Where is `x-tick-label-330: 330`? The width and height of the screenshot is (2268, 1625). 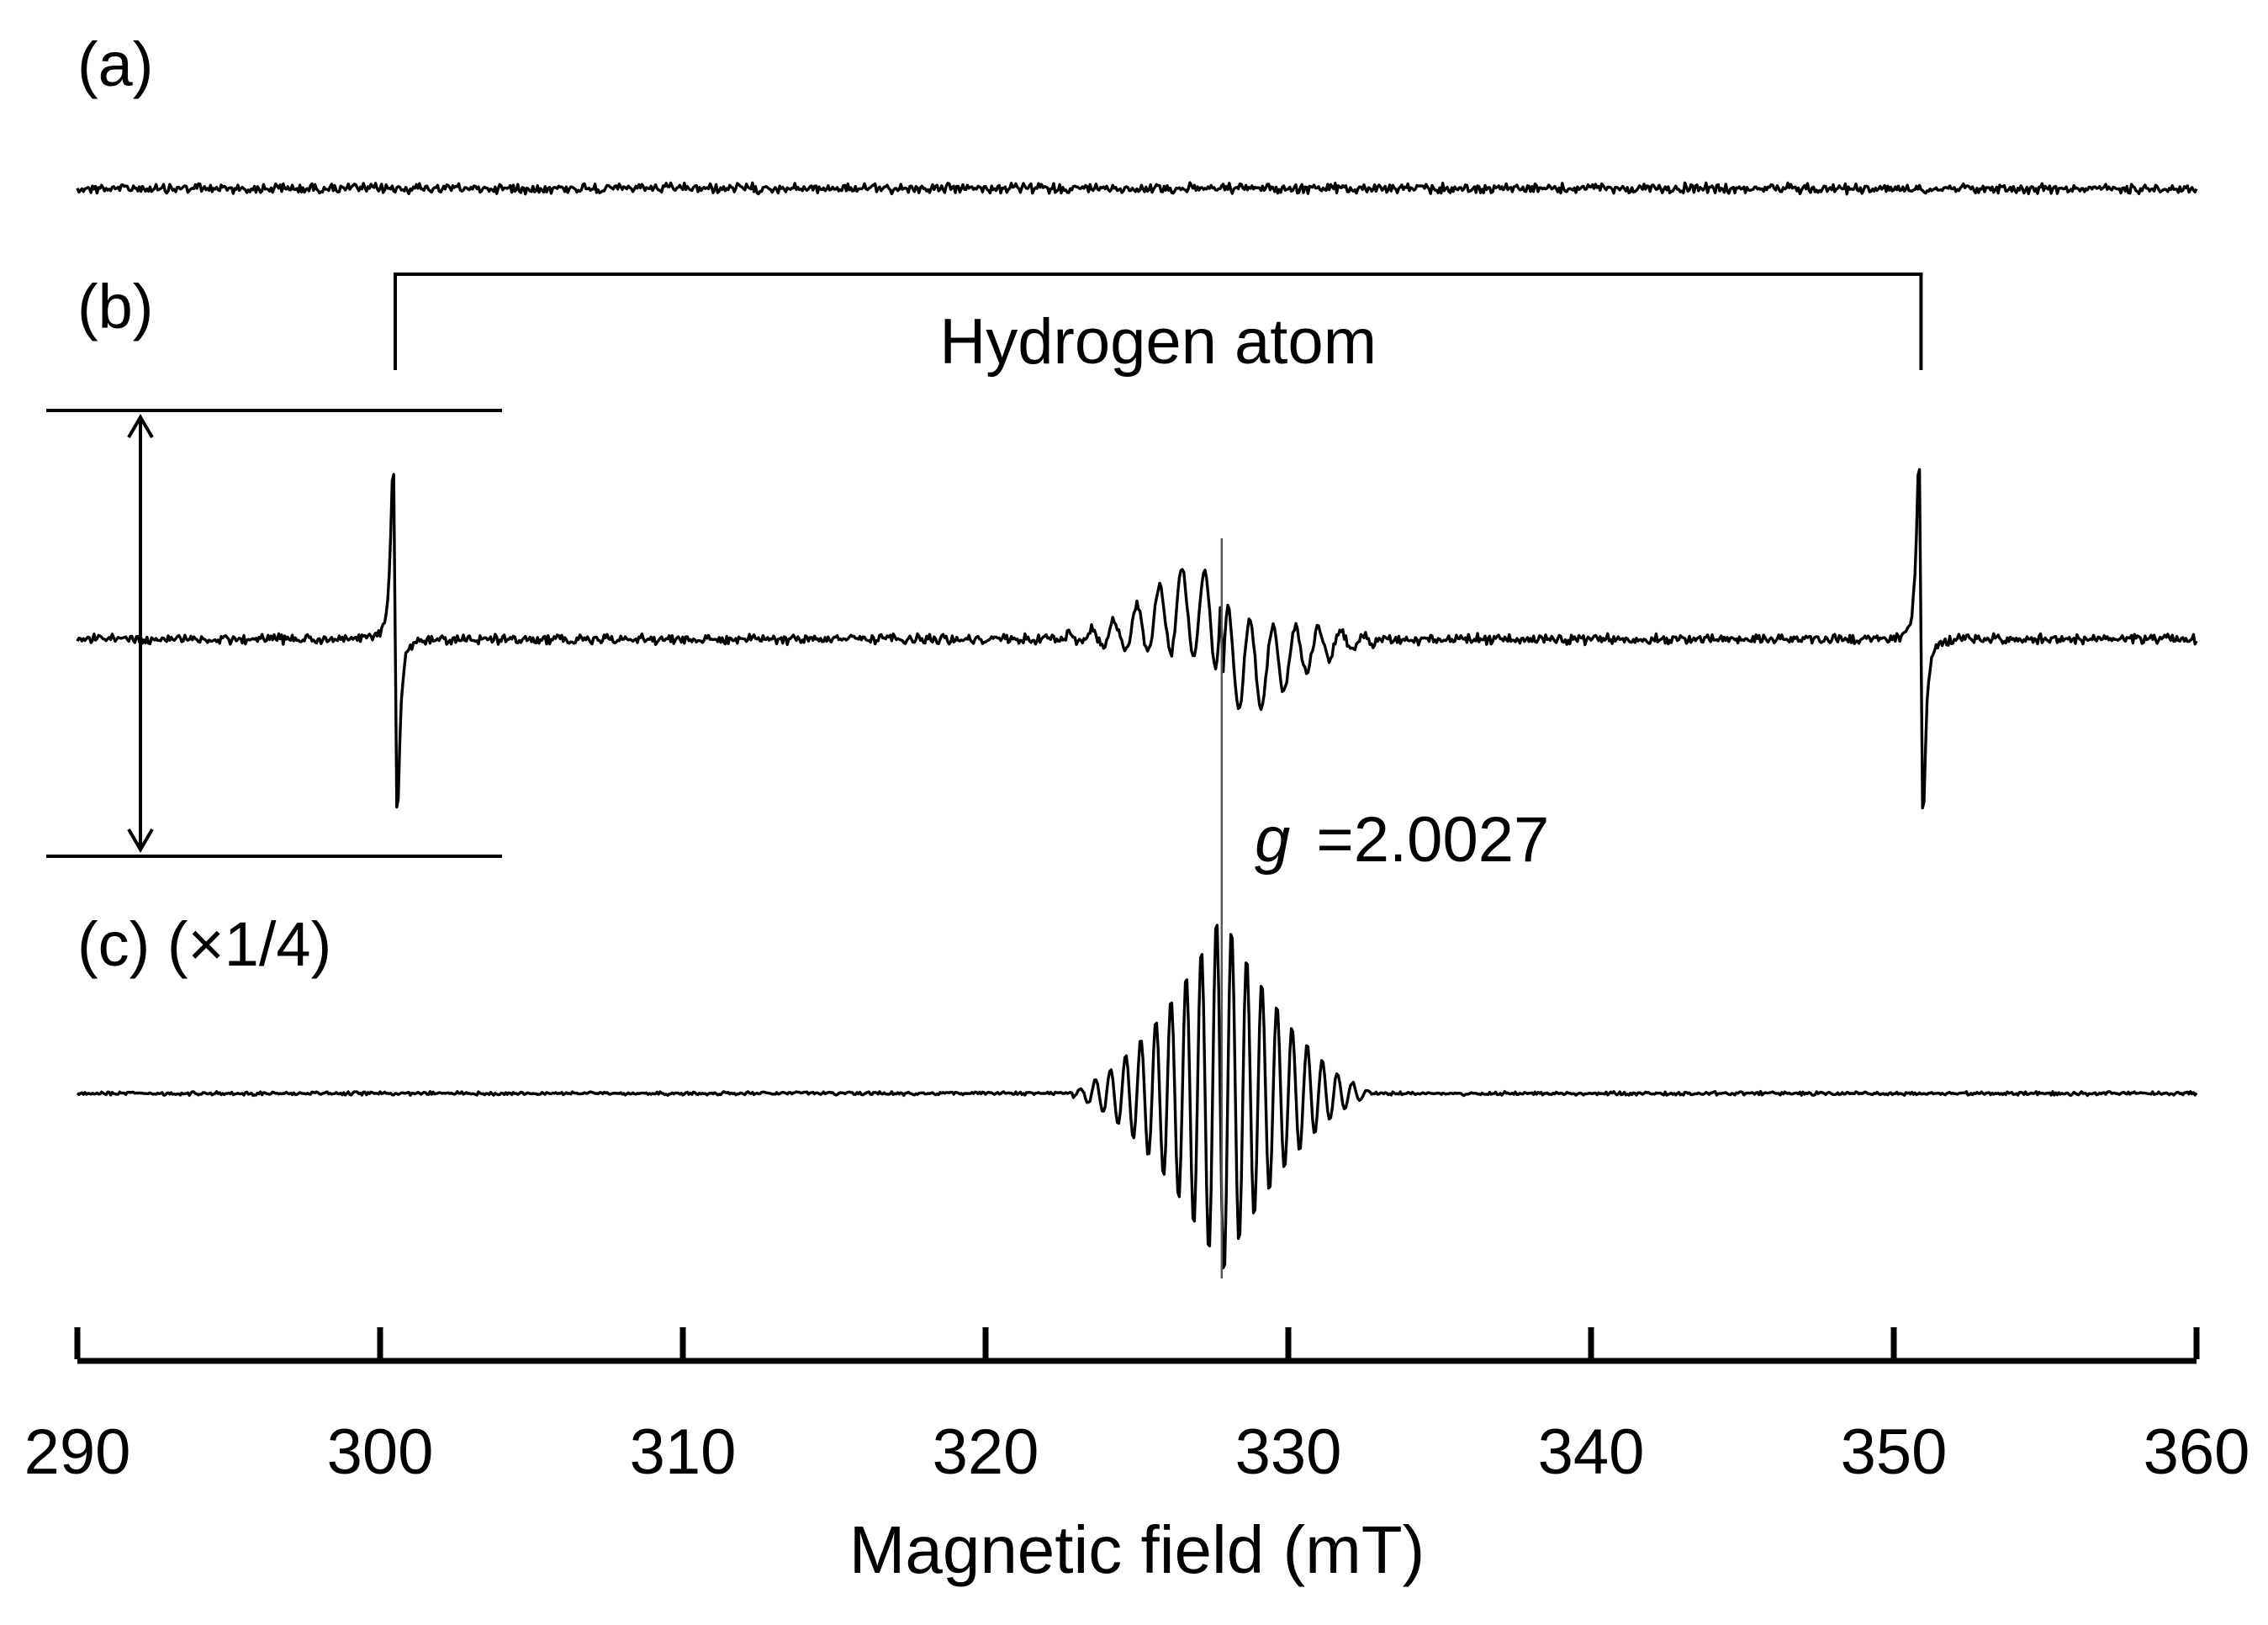 x-tick-label-330: 330 is located at coordinates (1288, 1452).